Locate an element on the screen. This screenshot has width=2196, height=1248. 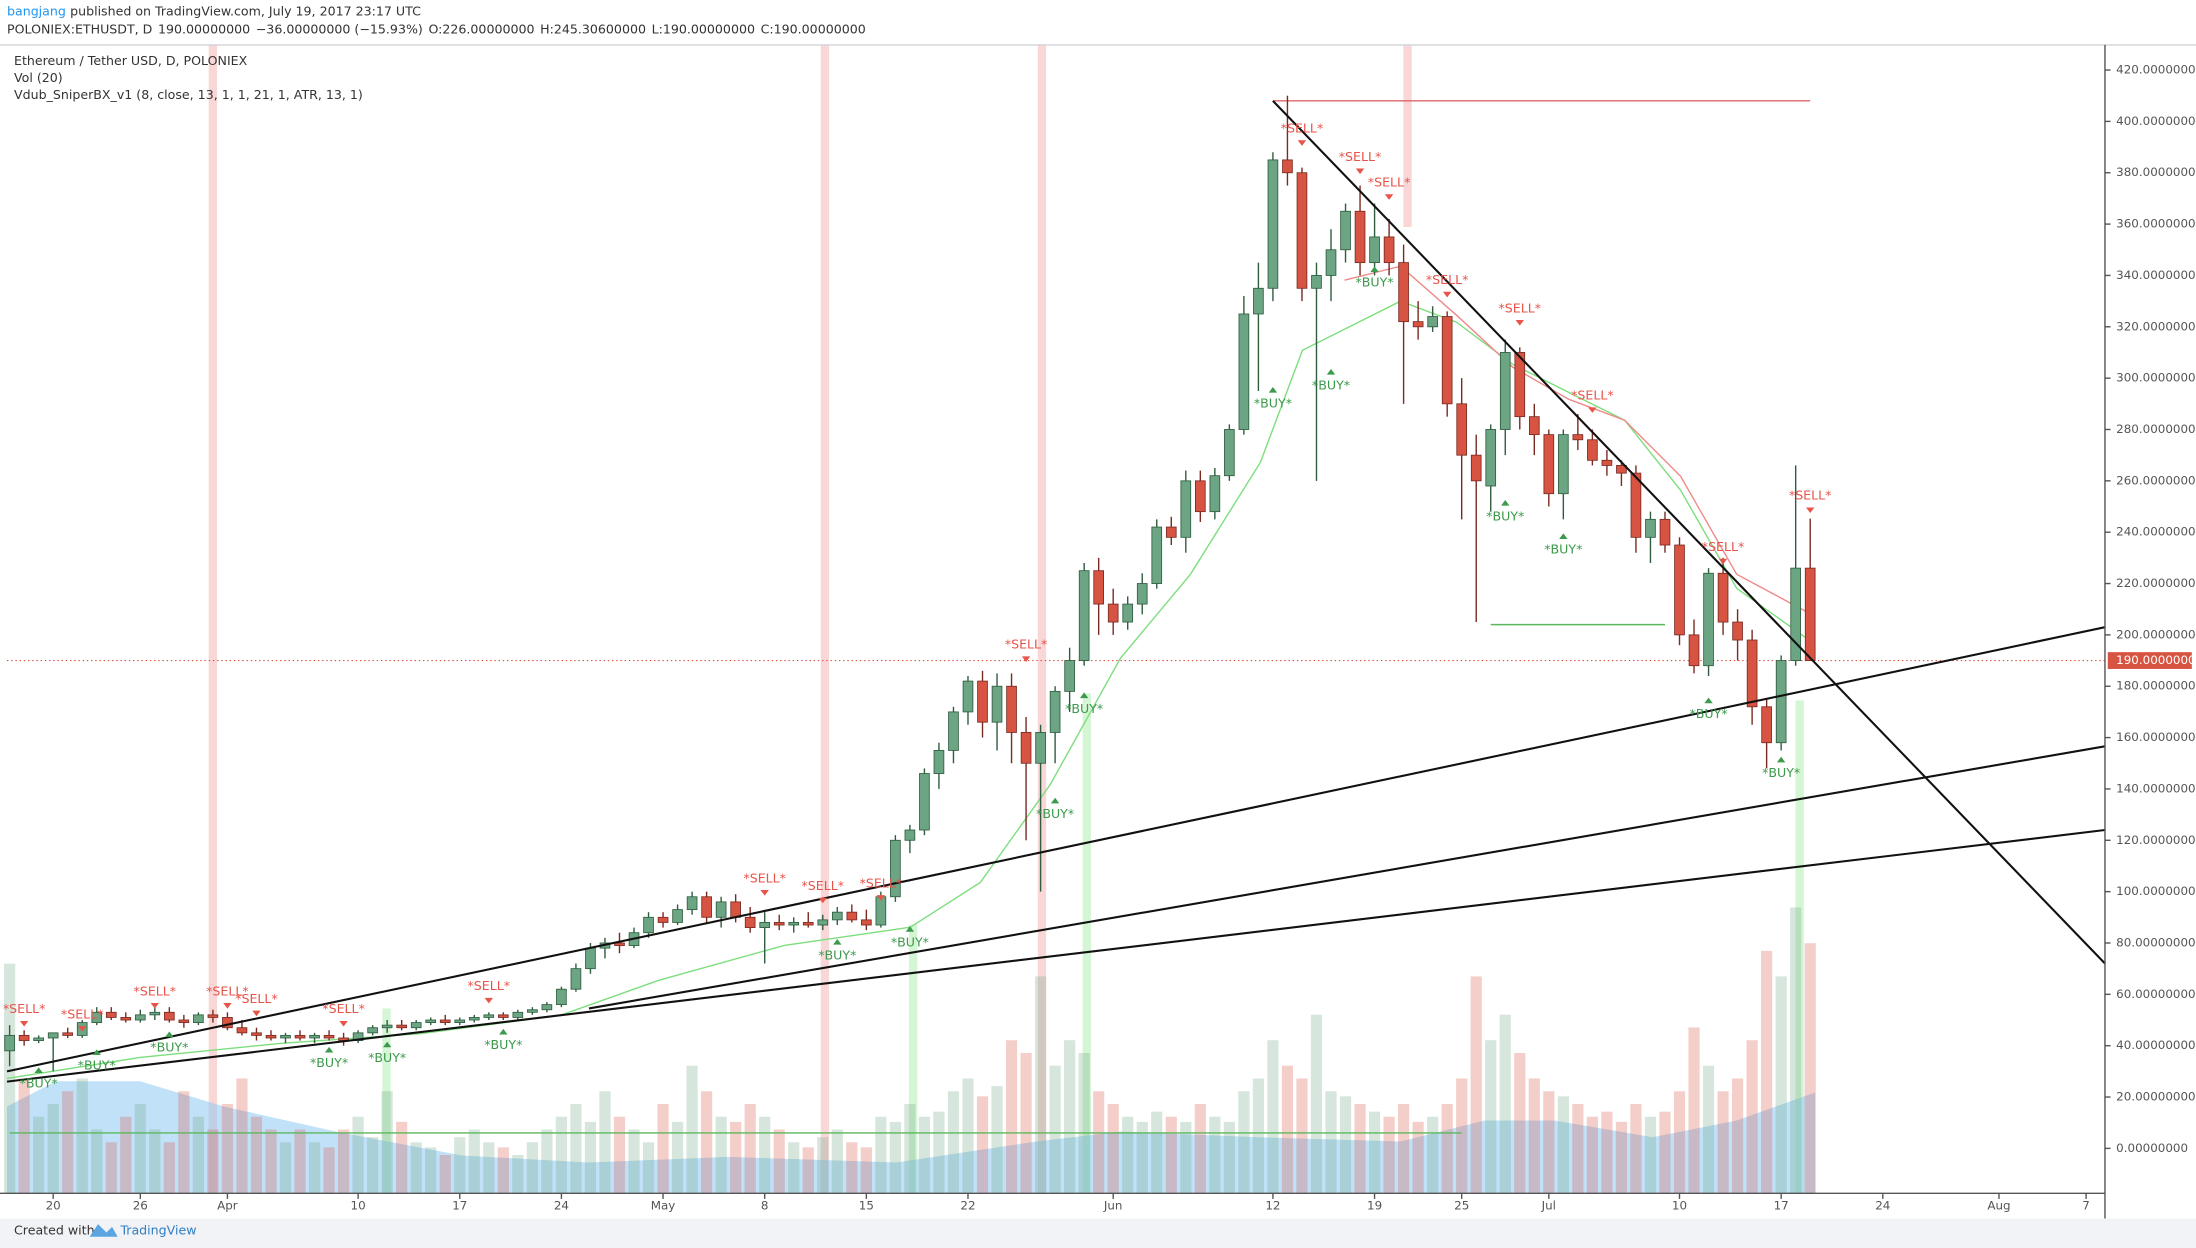
footer-brand: TradingView is located at coordinates (157, 1230).